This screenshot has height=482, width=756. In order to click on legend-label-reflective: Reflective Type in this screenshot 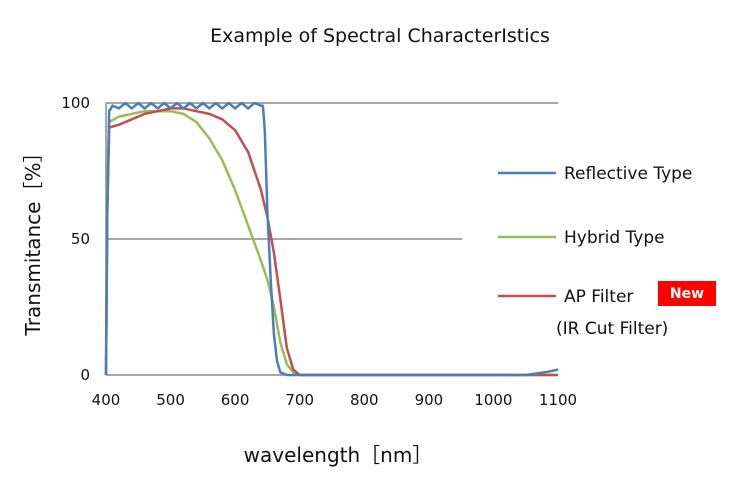, I will do `click(628, 174)`.